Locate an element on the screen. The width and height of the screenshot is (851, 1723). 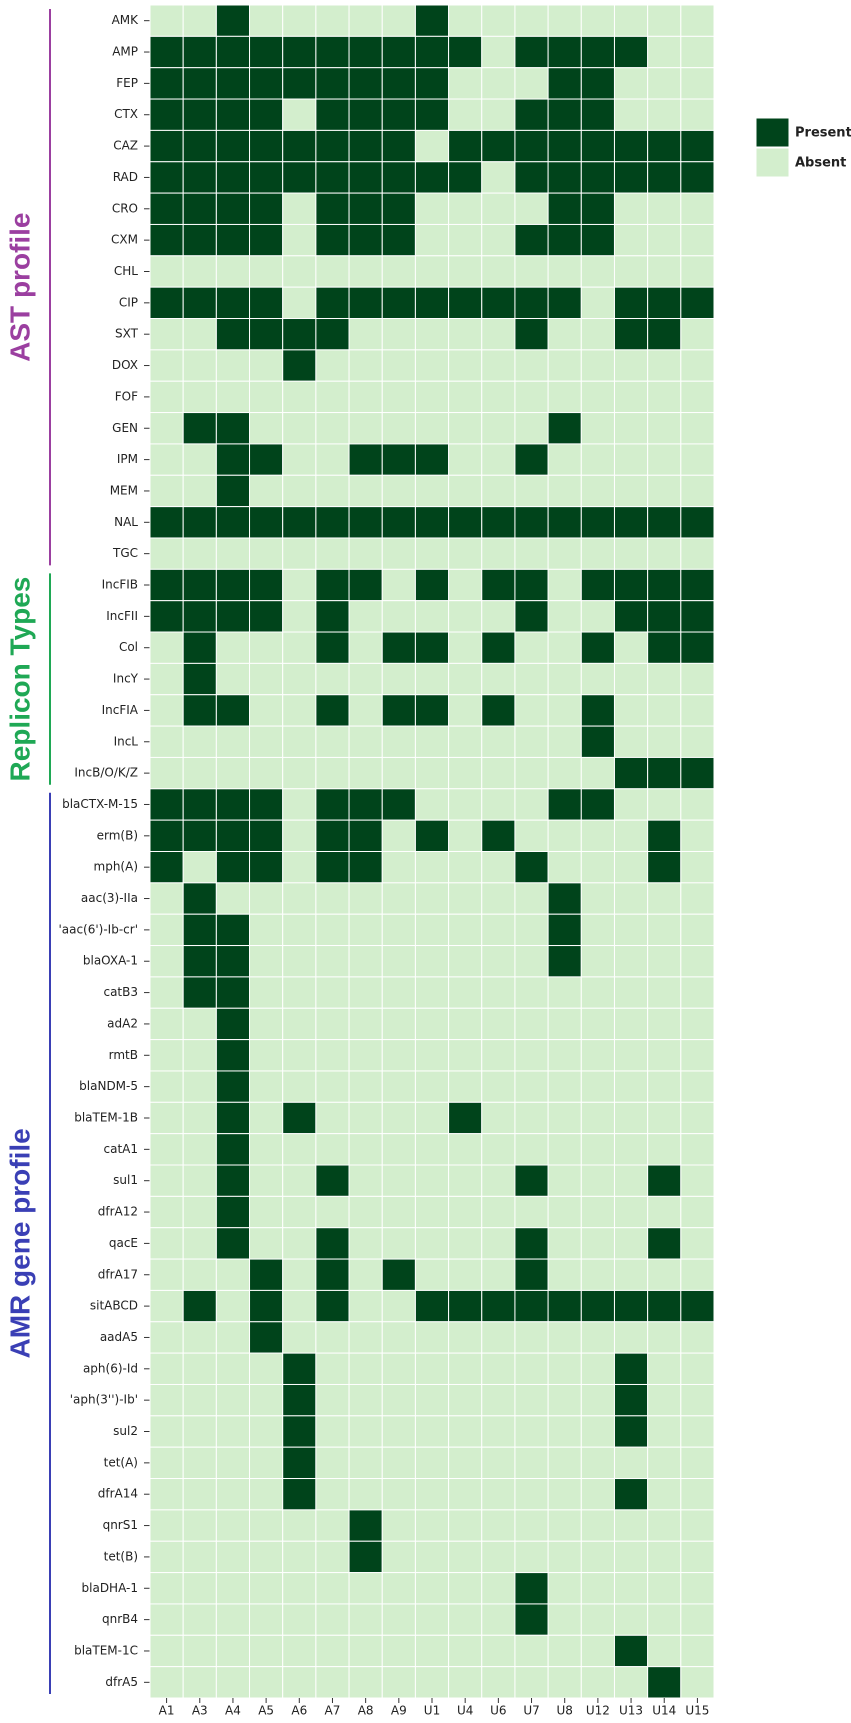
x-tick-label: A1 is located at coordinates (167, 1711).